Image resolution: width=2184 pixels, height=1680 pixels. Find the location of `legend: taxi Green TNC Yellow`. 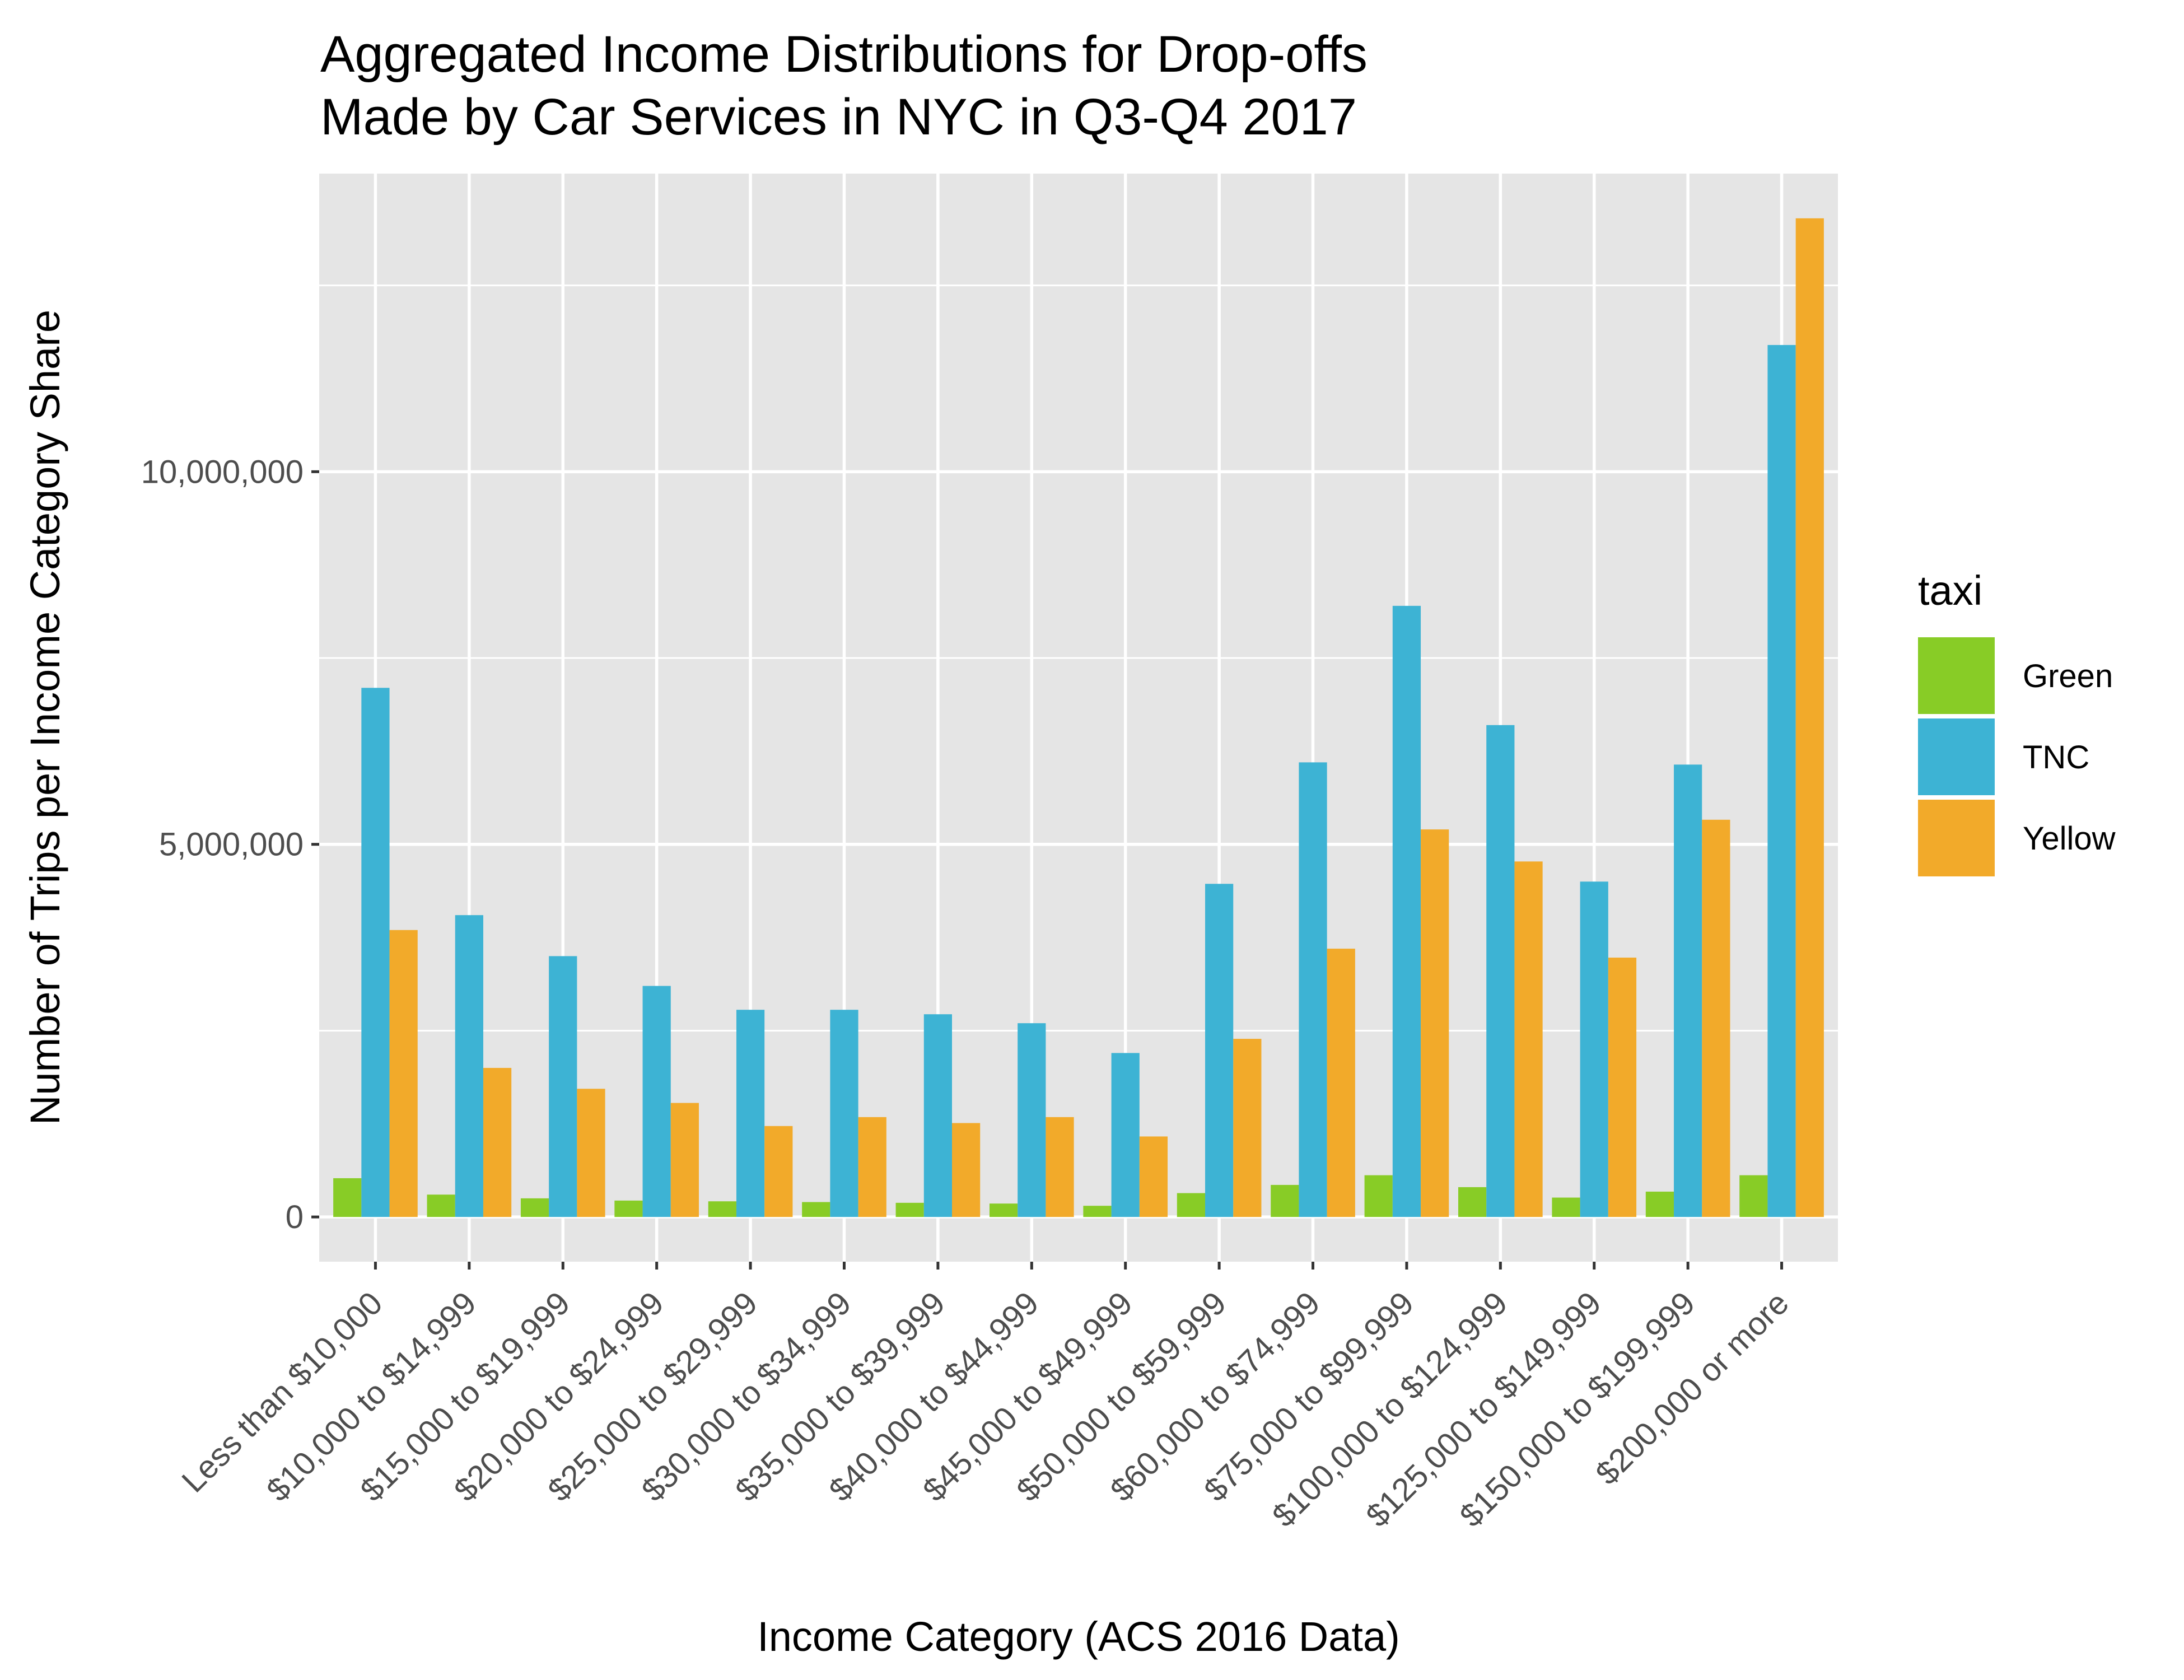

legend: taxi Green TNC Yellow is located at coordinates (2017, 721).